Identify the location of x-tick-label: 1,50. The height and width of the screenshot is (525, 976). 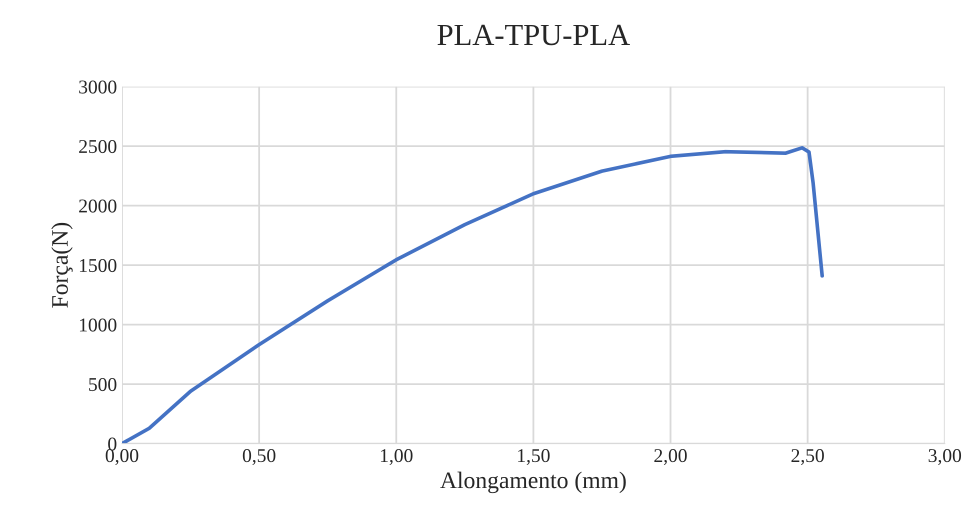
(534, 457).